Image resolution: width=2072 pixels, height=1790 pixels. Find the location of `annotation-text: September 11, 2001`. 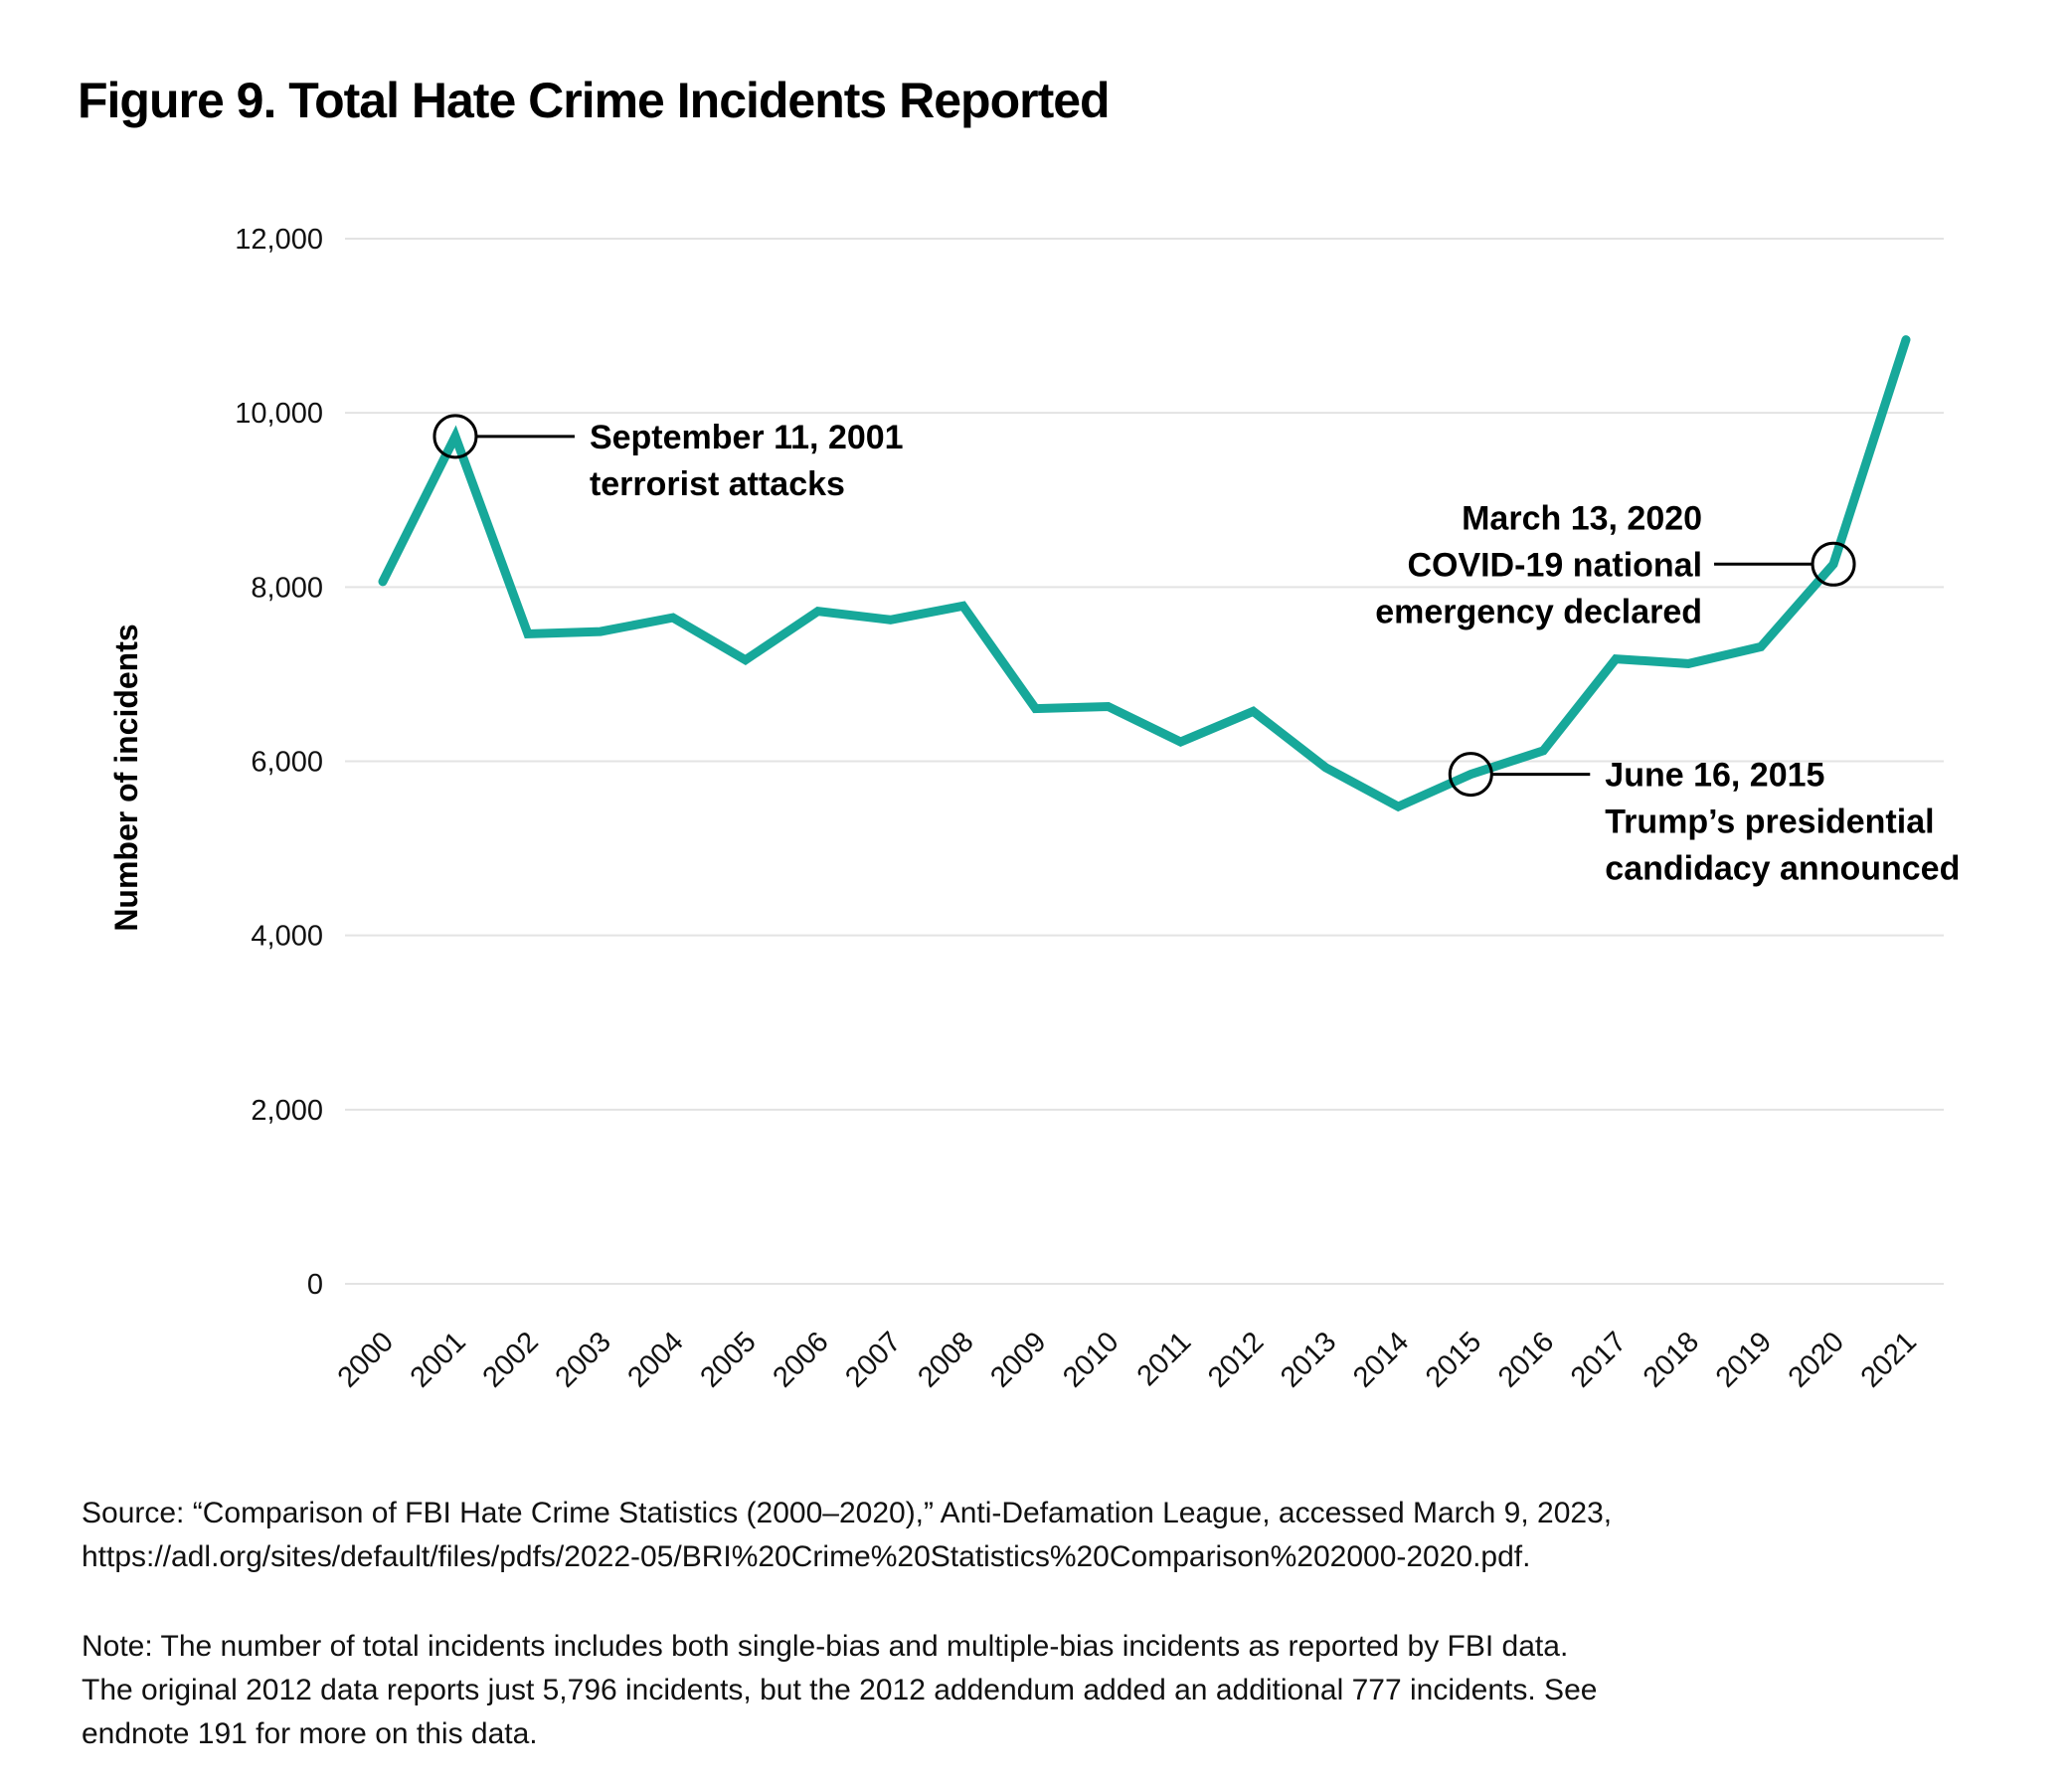

annotation-text: September 11, 2001 is located at coordinates (747, 437).